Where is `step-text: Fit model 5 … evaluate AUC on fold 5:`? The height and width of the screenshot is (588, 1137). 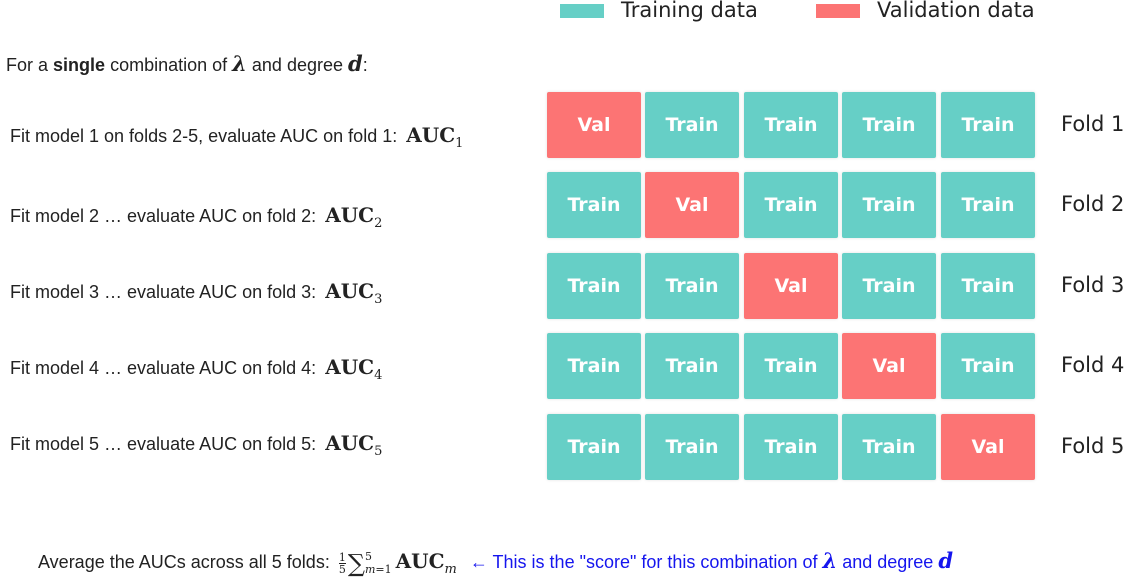 step-text: Fit model 5 … evaluate AUC on fold 5: is located at coordinates (163, 444).